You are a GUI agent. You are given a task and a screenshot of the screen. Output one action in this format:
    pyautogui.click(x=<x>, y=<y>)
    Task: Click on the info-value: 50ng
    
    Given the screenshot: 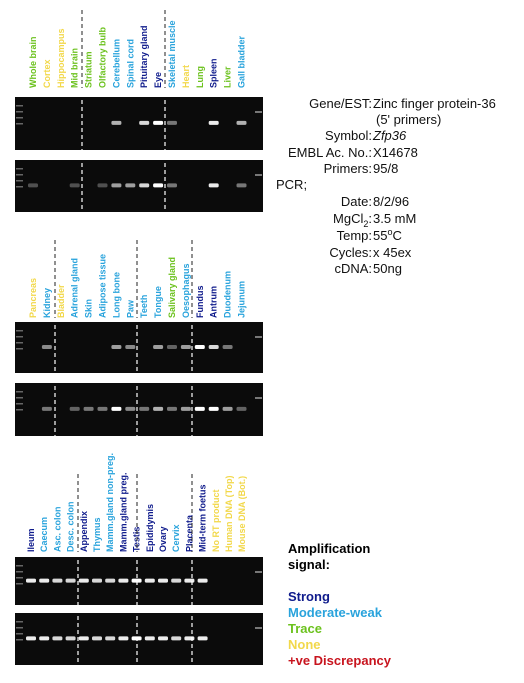 What is the action you would take?
    pyautogui.click(x=387, y=268)
    